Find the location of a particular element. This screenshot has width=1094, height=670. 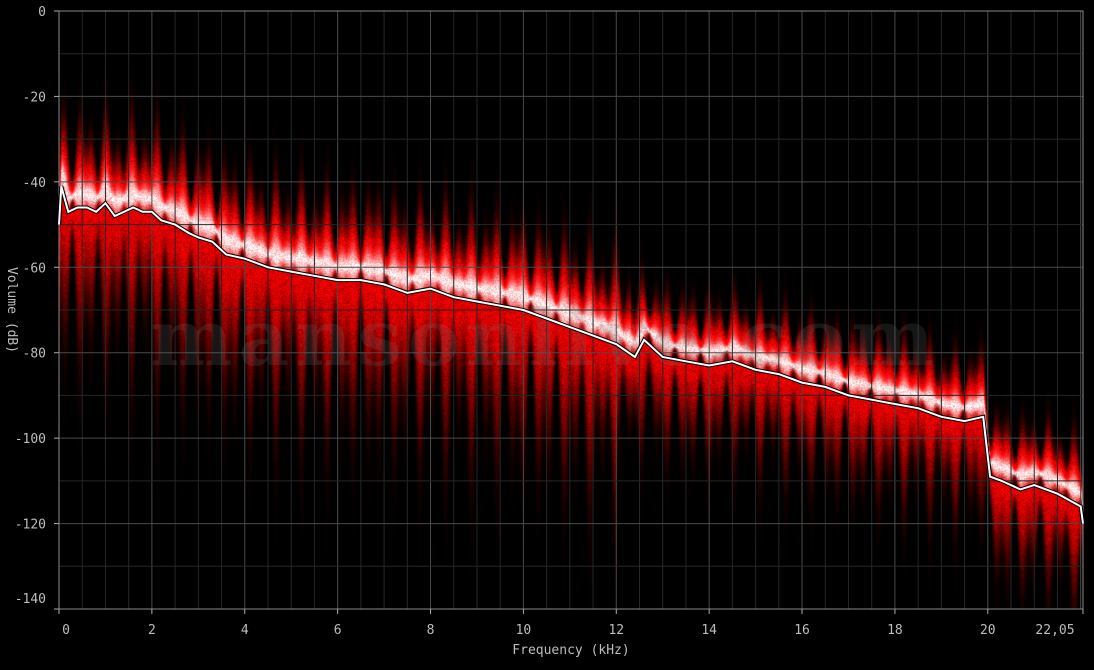

x-axis-label: Frequency (kHz) is located at coordinates (570, 650).